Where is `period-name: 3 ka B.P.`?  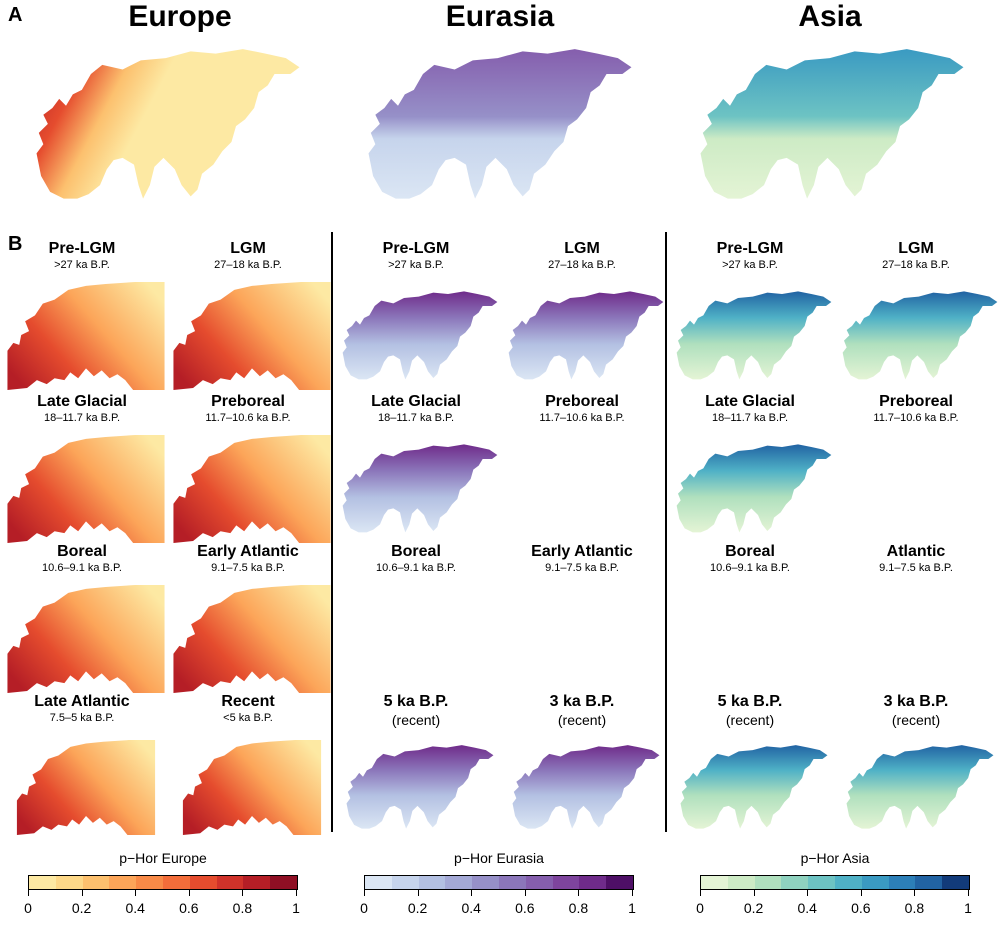 period-name: 3 ka B.P. is located at coordinates (582, 701).